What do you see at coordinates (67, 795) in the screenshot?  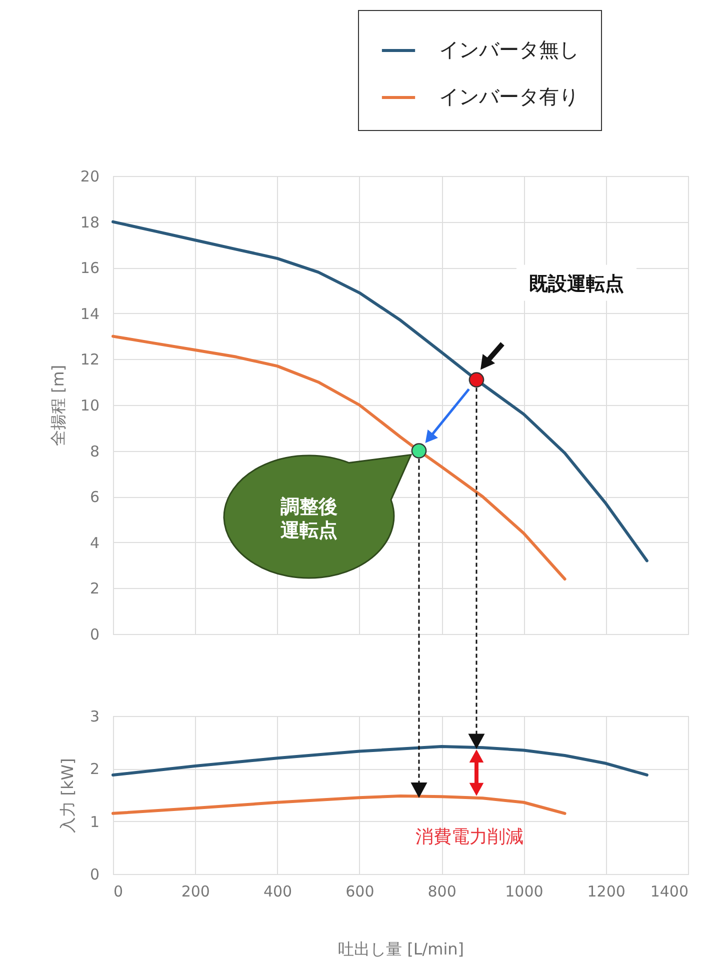 I see `y-axis-title: 入力 [kW]` at bounding box center [67, 795].